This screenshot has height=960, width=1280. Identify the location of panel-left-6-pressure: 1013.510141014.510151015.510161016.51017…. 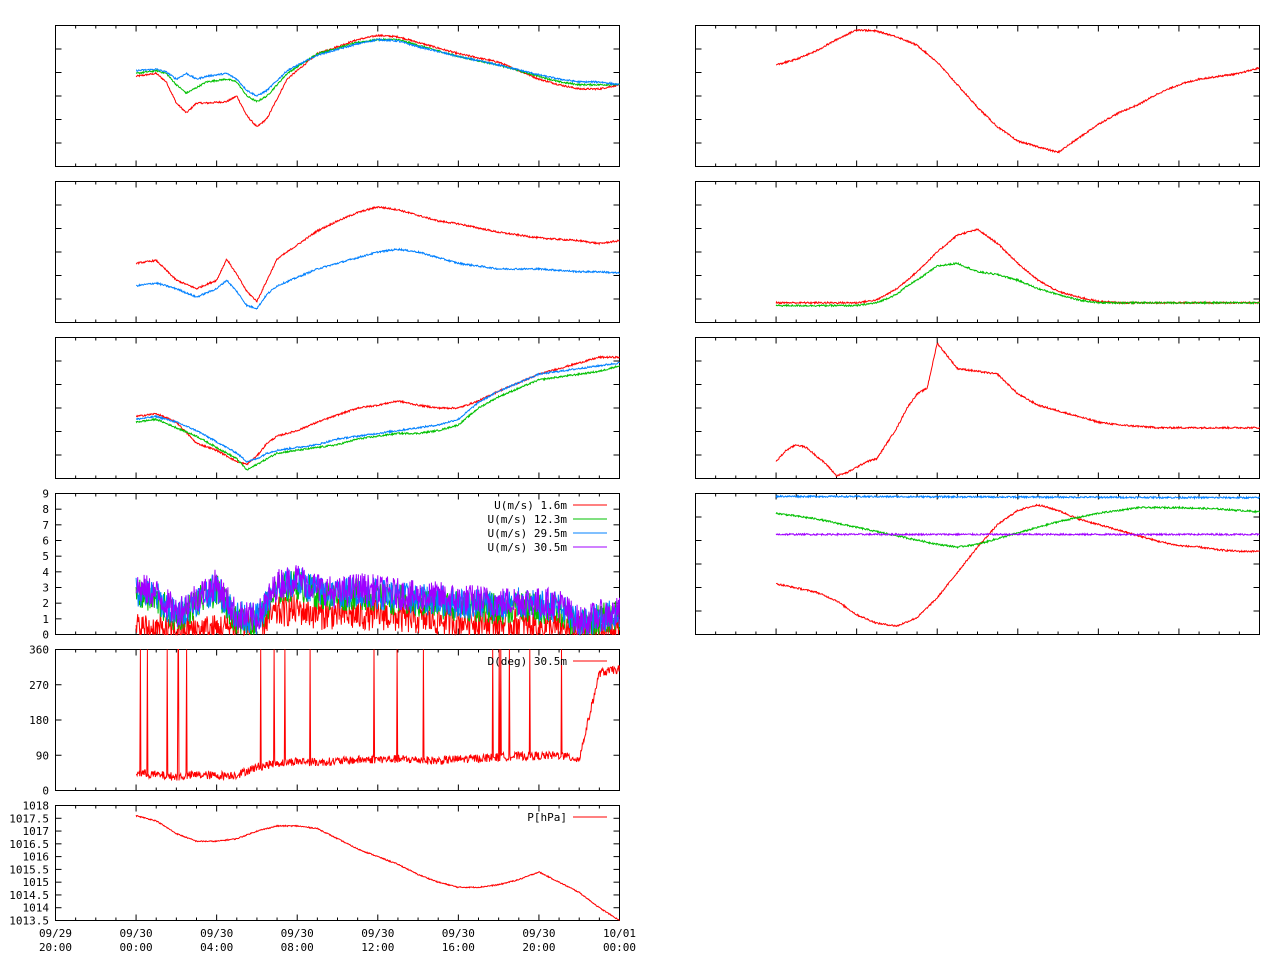
(314, 864).